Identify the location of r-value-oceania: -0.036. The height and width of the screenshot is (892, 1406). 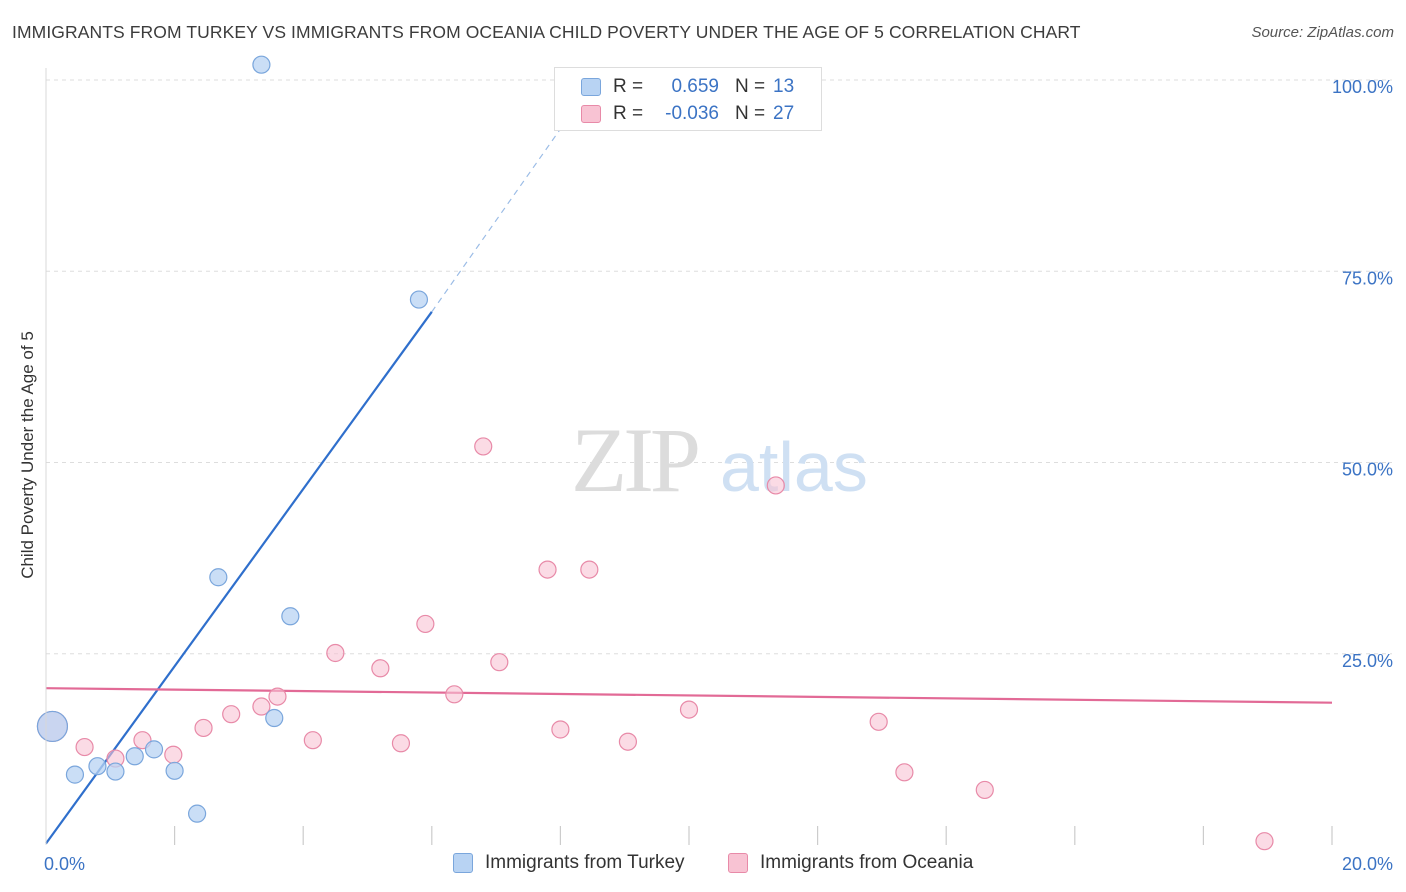
(692, 113).